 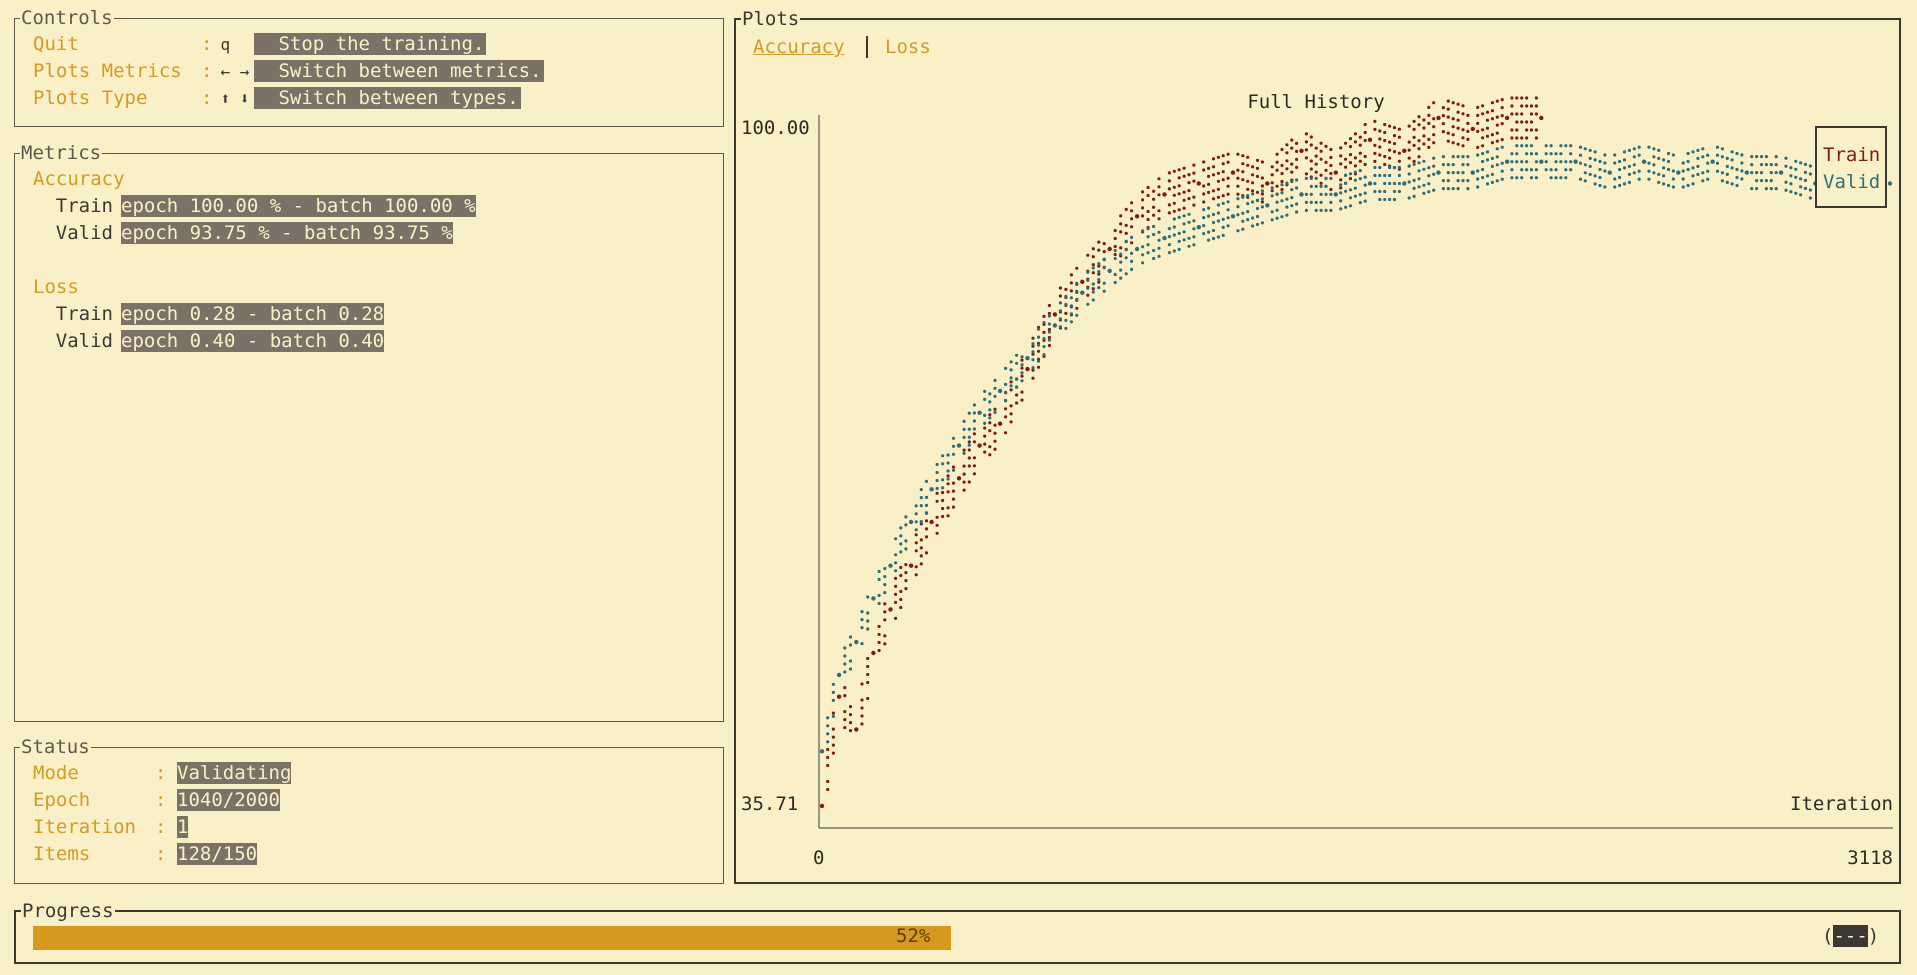 I want to click on progress-panel: Progress, so click(x=957, y=931).